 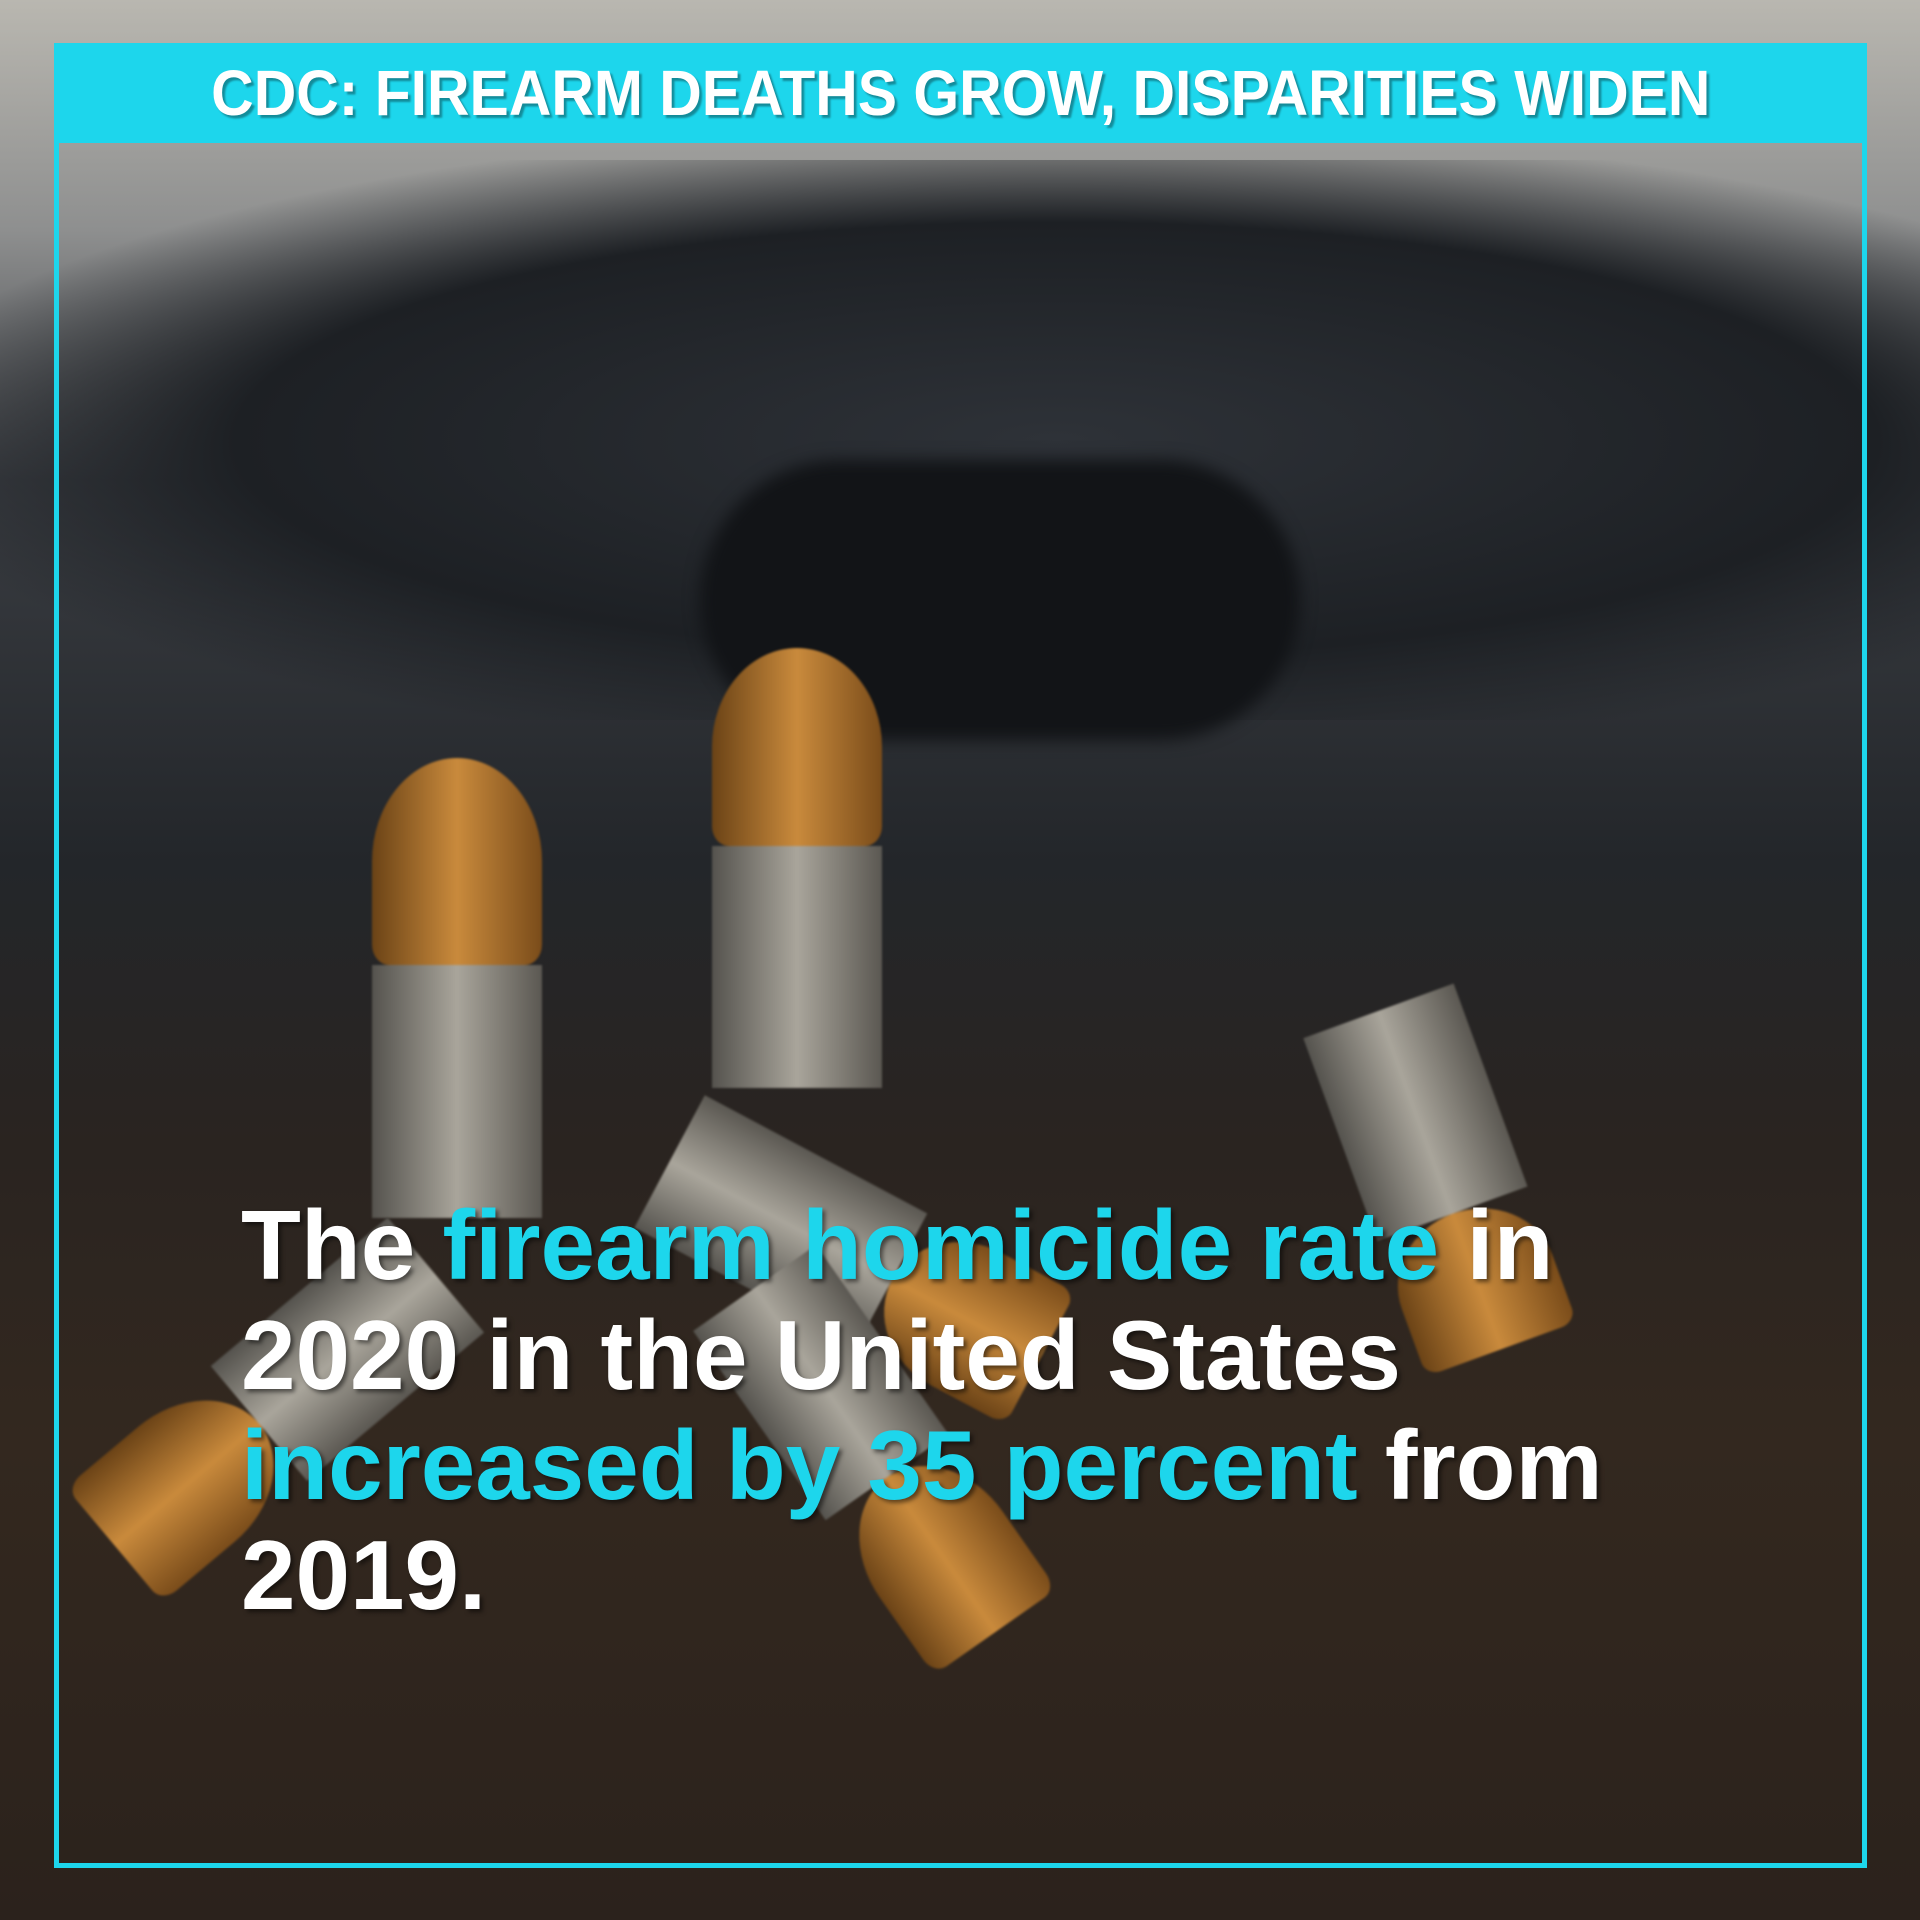 I want to click on caption-highlight: firearm homicide rate, so click(x=941, y=1245).